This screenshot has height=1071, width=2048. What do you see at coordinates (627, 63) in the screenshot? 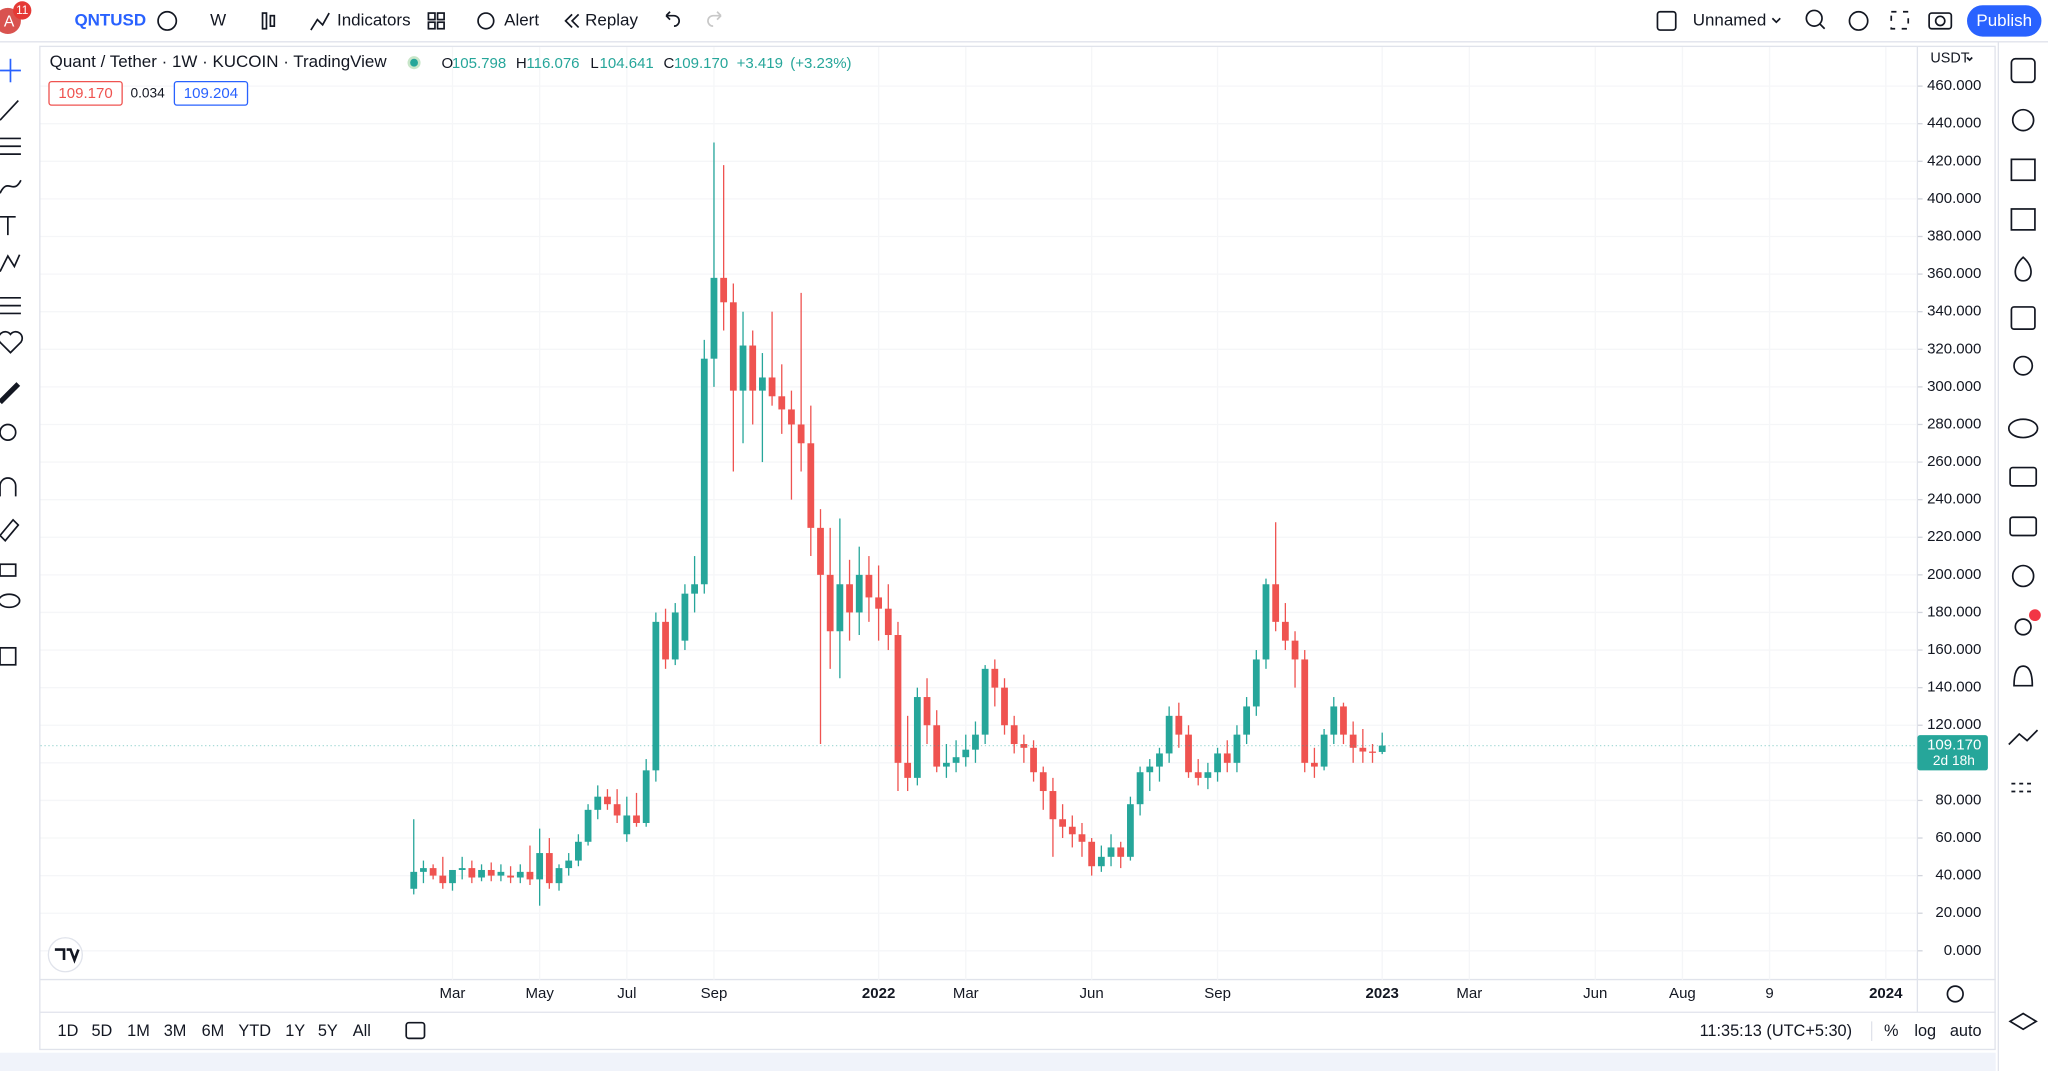
I see `l-value: 104.641` at bounding box center [627, 63].